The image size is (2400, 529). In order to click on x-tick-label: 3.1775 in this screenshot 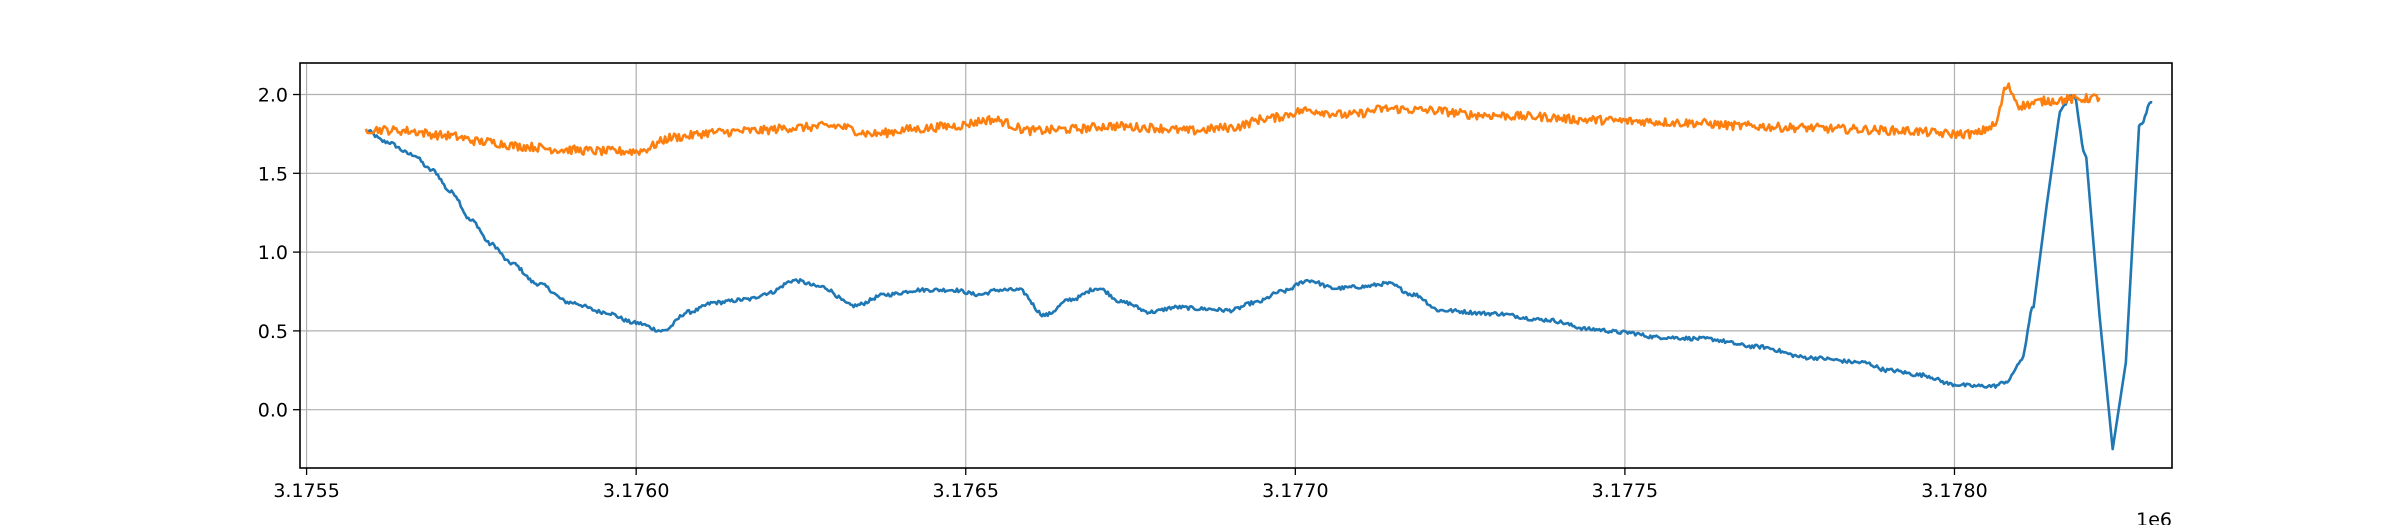, I will do `click(1625, 491)`.